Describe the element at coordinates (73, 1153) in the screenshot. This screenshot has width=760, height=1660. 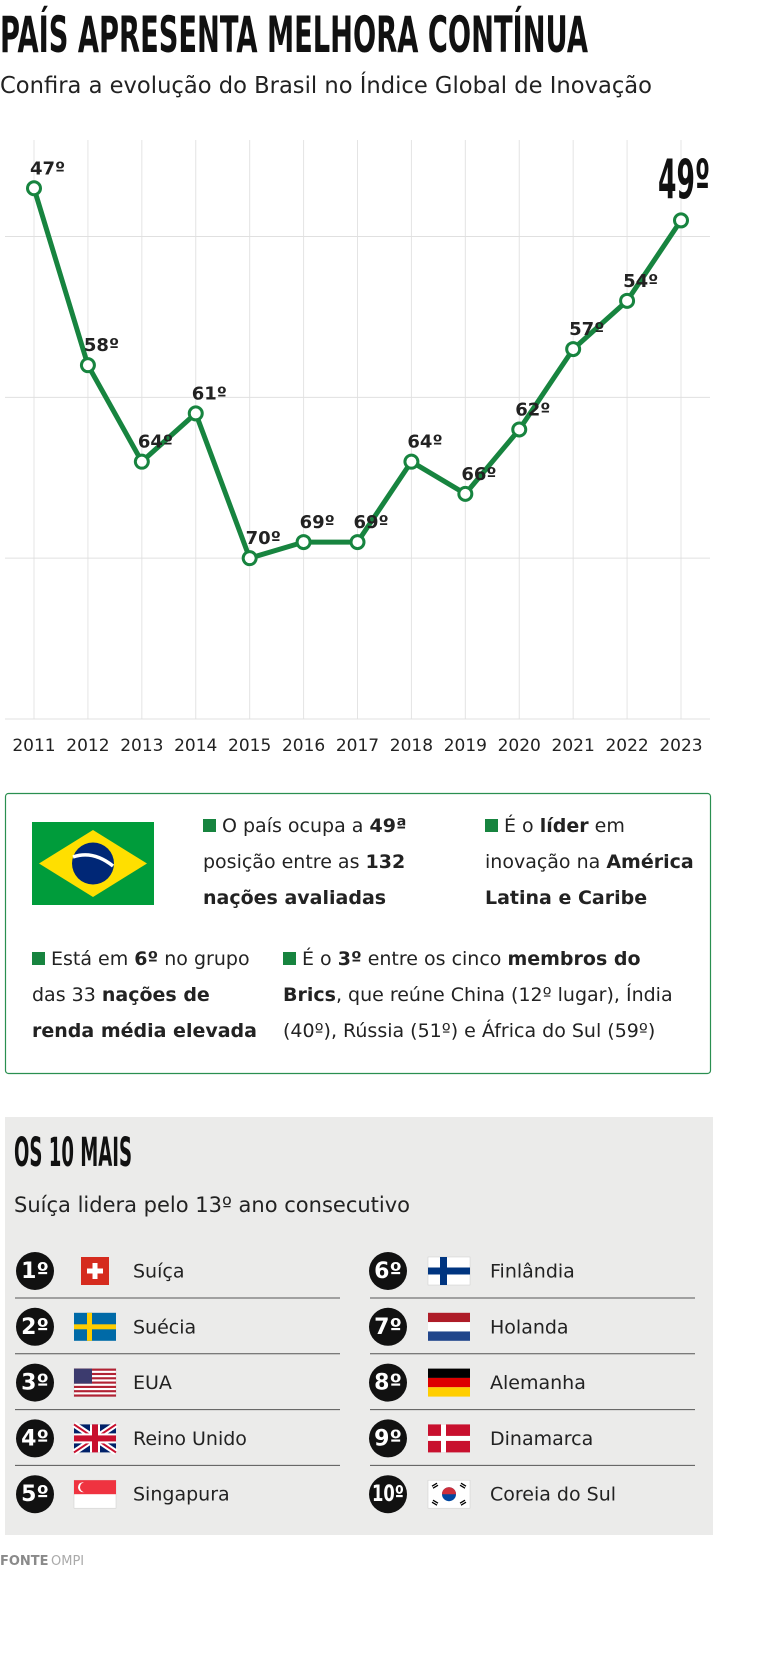
I see `ranking-title: OS 10 MAIS` at that location.